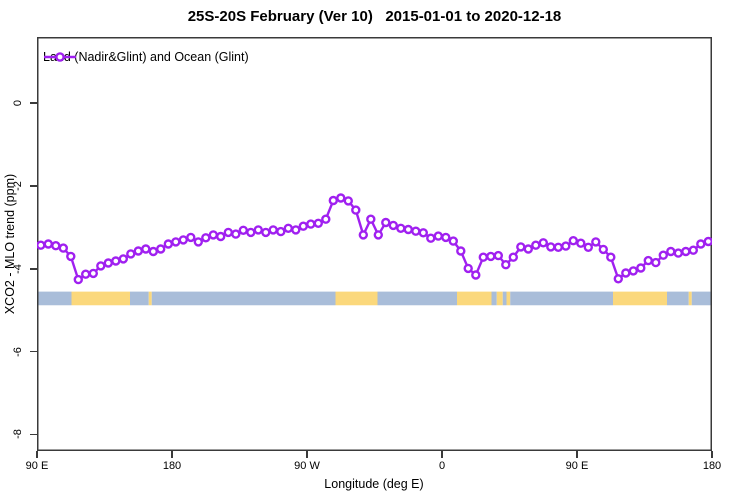 The width and height of the screenshot is (750, 500). Describe the element at coordinates (60, 57) in the screenshot. I see `legend-series-glyph-icon` at that location.